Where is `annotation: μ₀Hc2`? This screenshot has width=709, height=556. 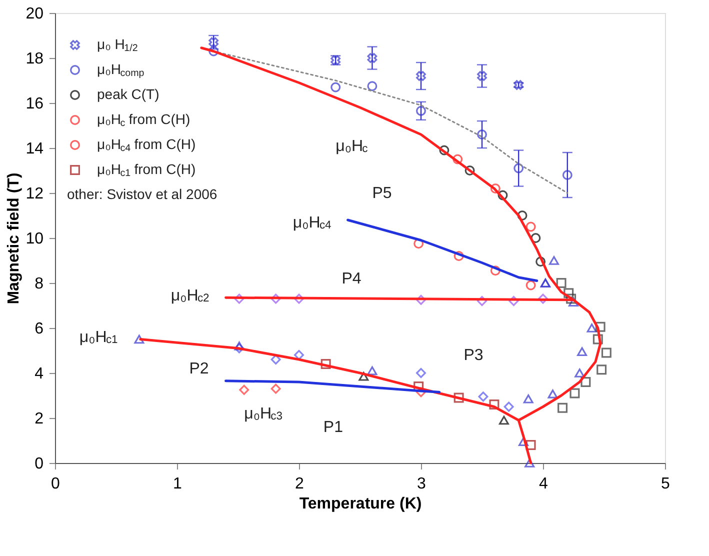 annotation: μ₀Hc2 is located at coordinates (190, 296).